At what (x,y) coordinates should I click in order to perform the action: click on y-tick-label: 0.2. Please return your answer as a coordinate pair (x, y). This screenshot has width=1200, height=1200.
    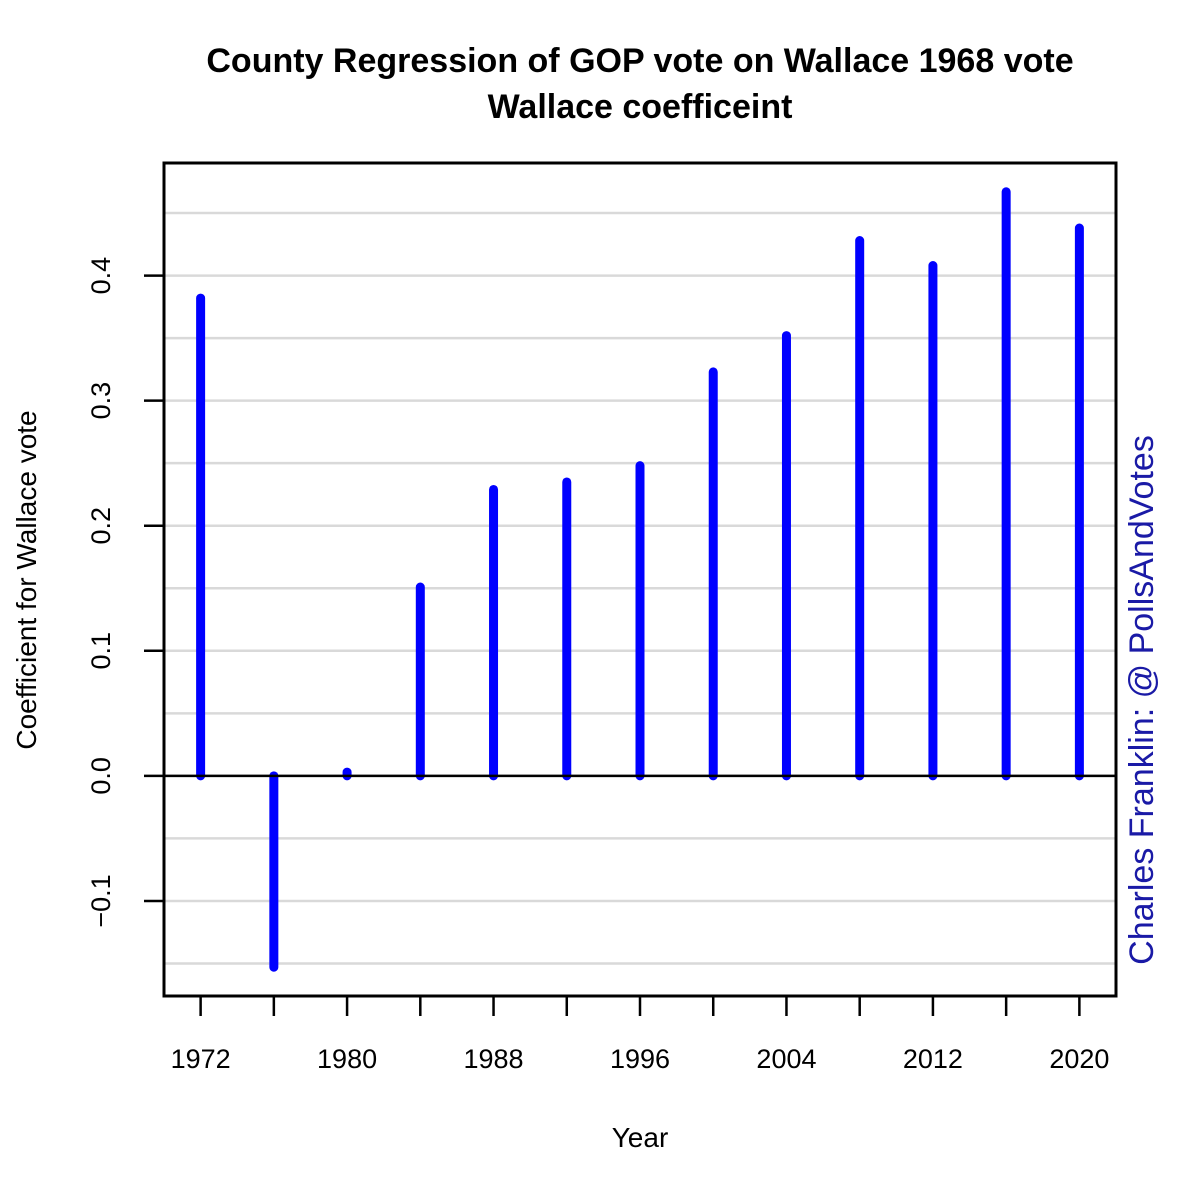
    Looking at the image, I should click on (101, 526).